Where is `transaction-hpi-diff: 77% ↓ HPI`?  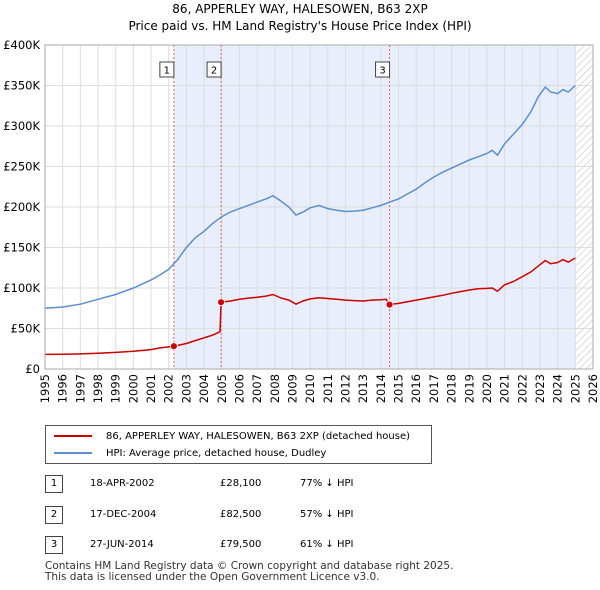
transaction-hpi-diff: 77% ↓ HPI is located at coordinates (327, 483).